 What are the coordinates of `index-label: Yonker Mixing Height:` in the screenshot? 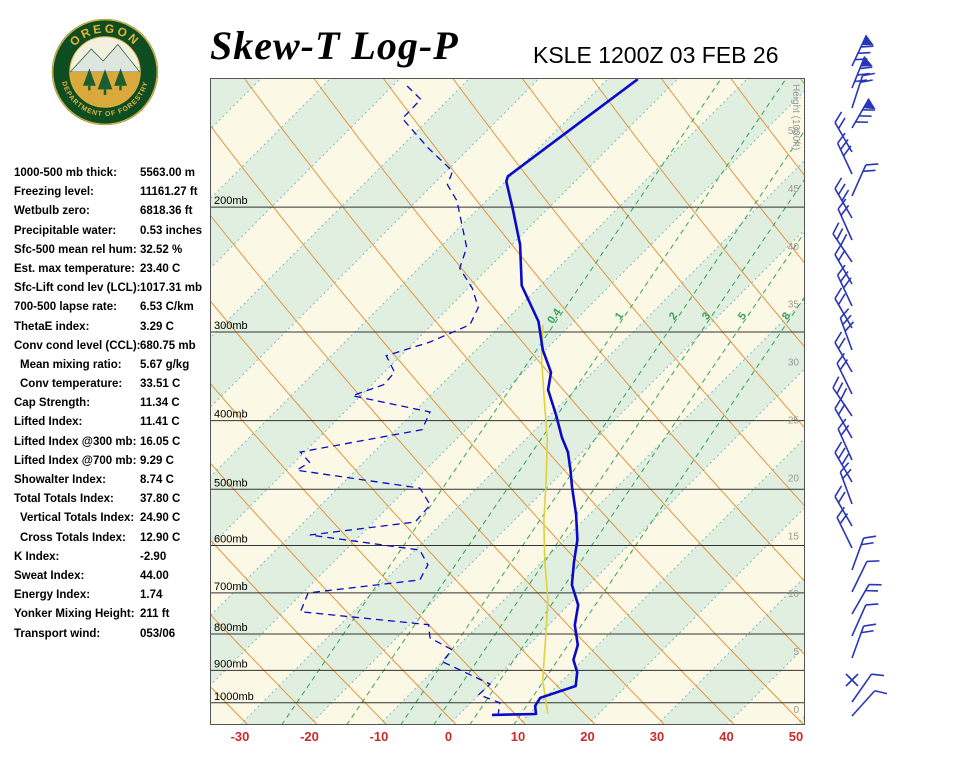 It's located at (74, 614).